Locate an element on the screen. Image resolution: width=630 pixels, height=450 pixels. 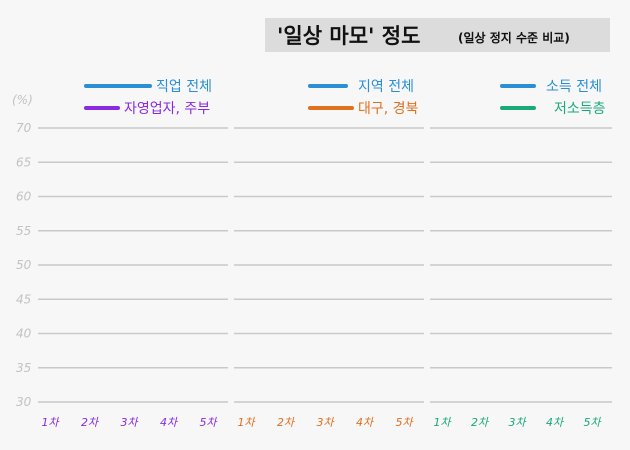
legend-label: 소득 전체 is located at coordinates (574, 87).